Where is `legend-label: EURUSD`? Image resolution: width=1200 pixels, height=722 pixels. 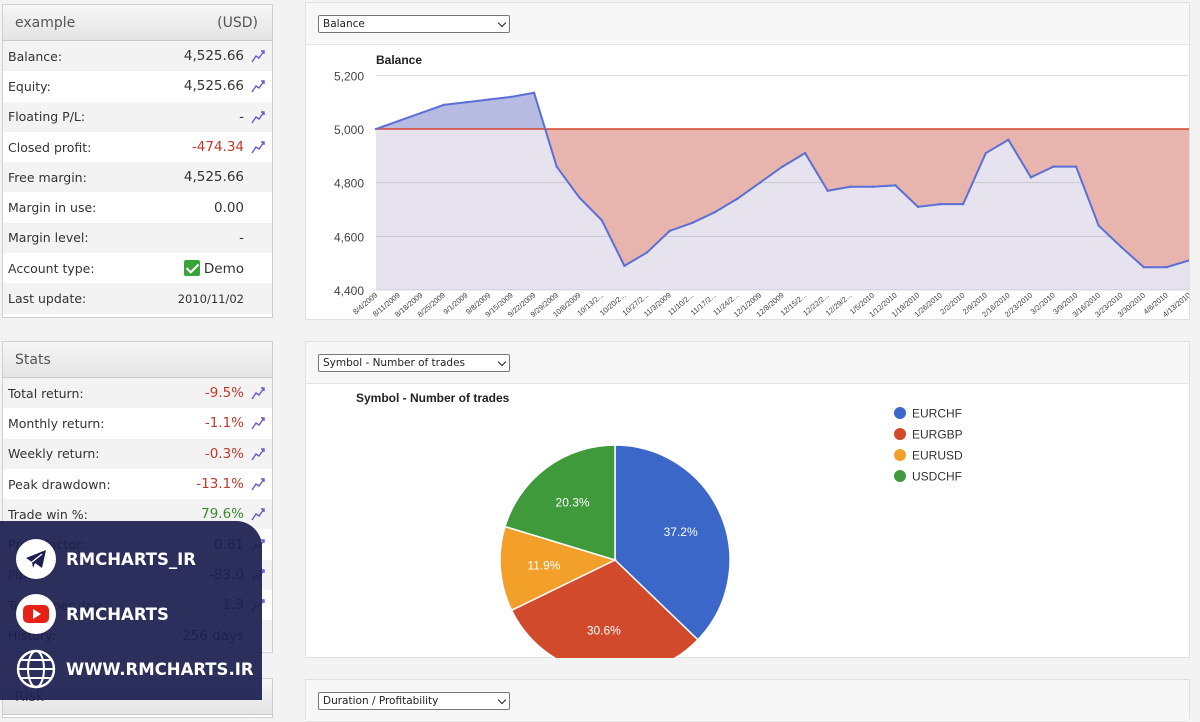
legend-label: EURUSD is located at coordinates (937, 456).